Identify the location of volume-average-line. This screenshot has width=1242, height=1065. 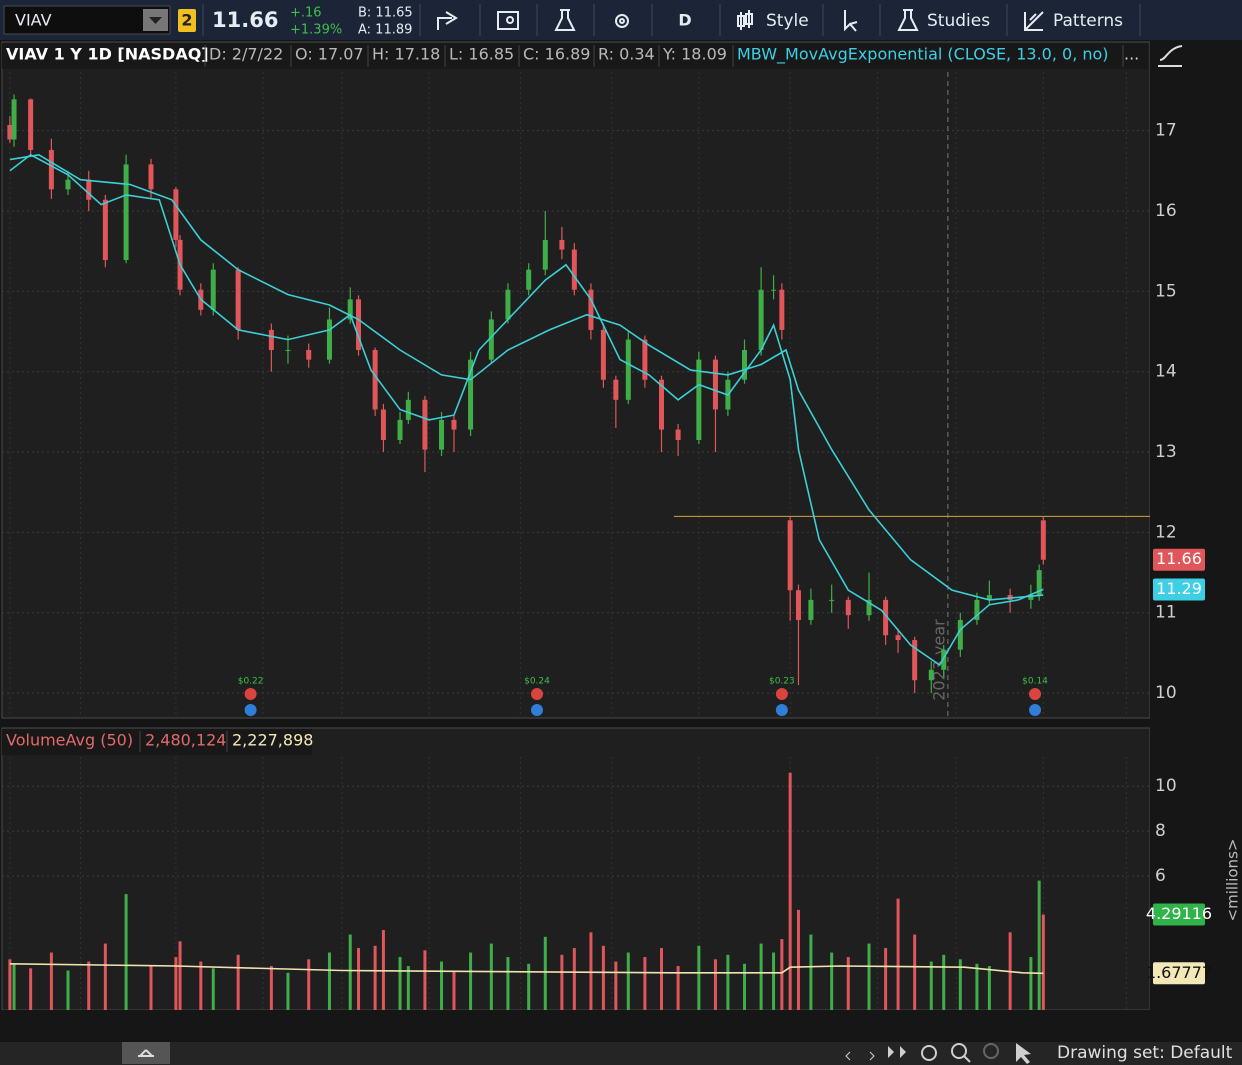
(526, 969).